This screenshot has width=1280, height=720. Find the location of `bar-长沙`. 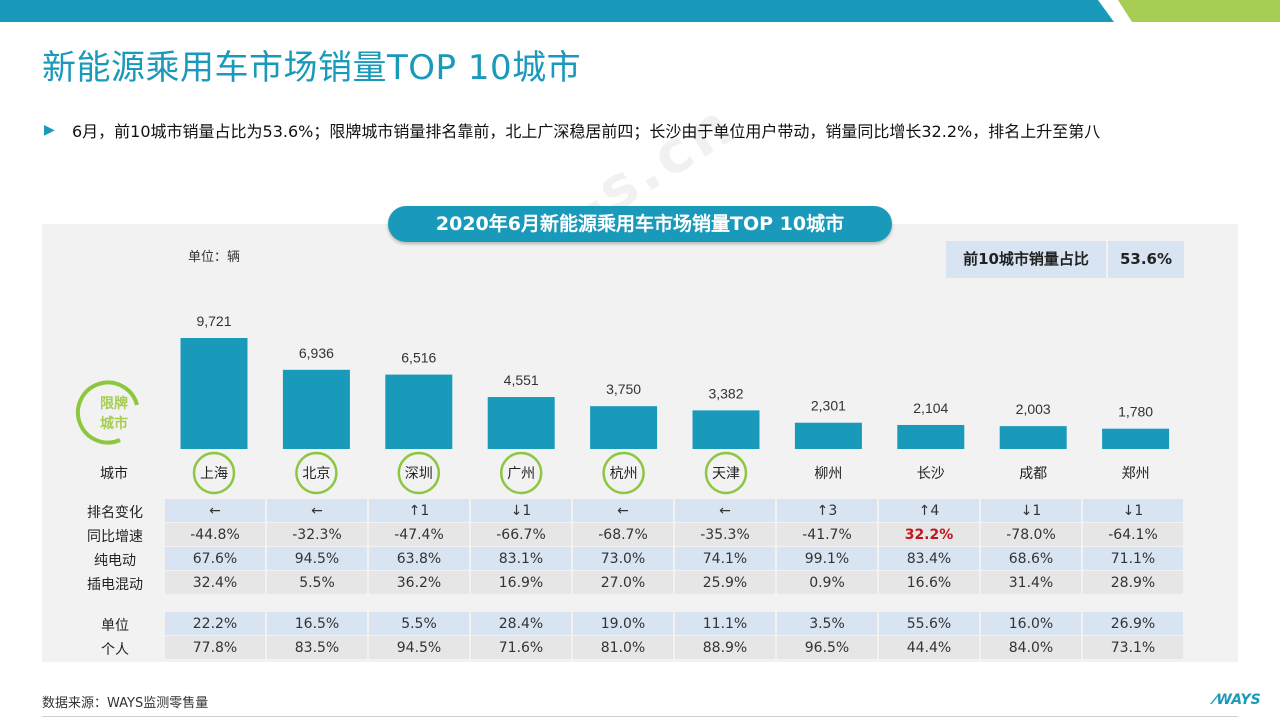

bar-长沙 is located at coordinates (931, 436).